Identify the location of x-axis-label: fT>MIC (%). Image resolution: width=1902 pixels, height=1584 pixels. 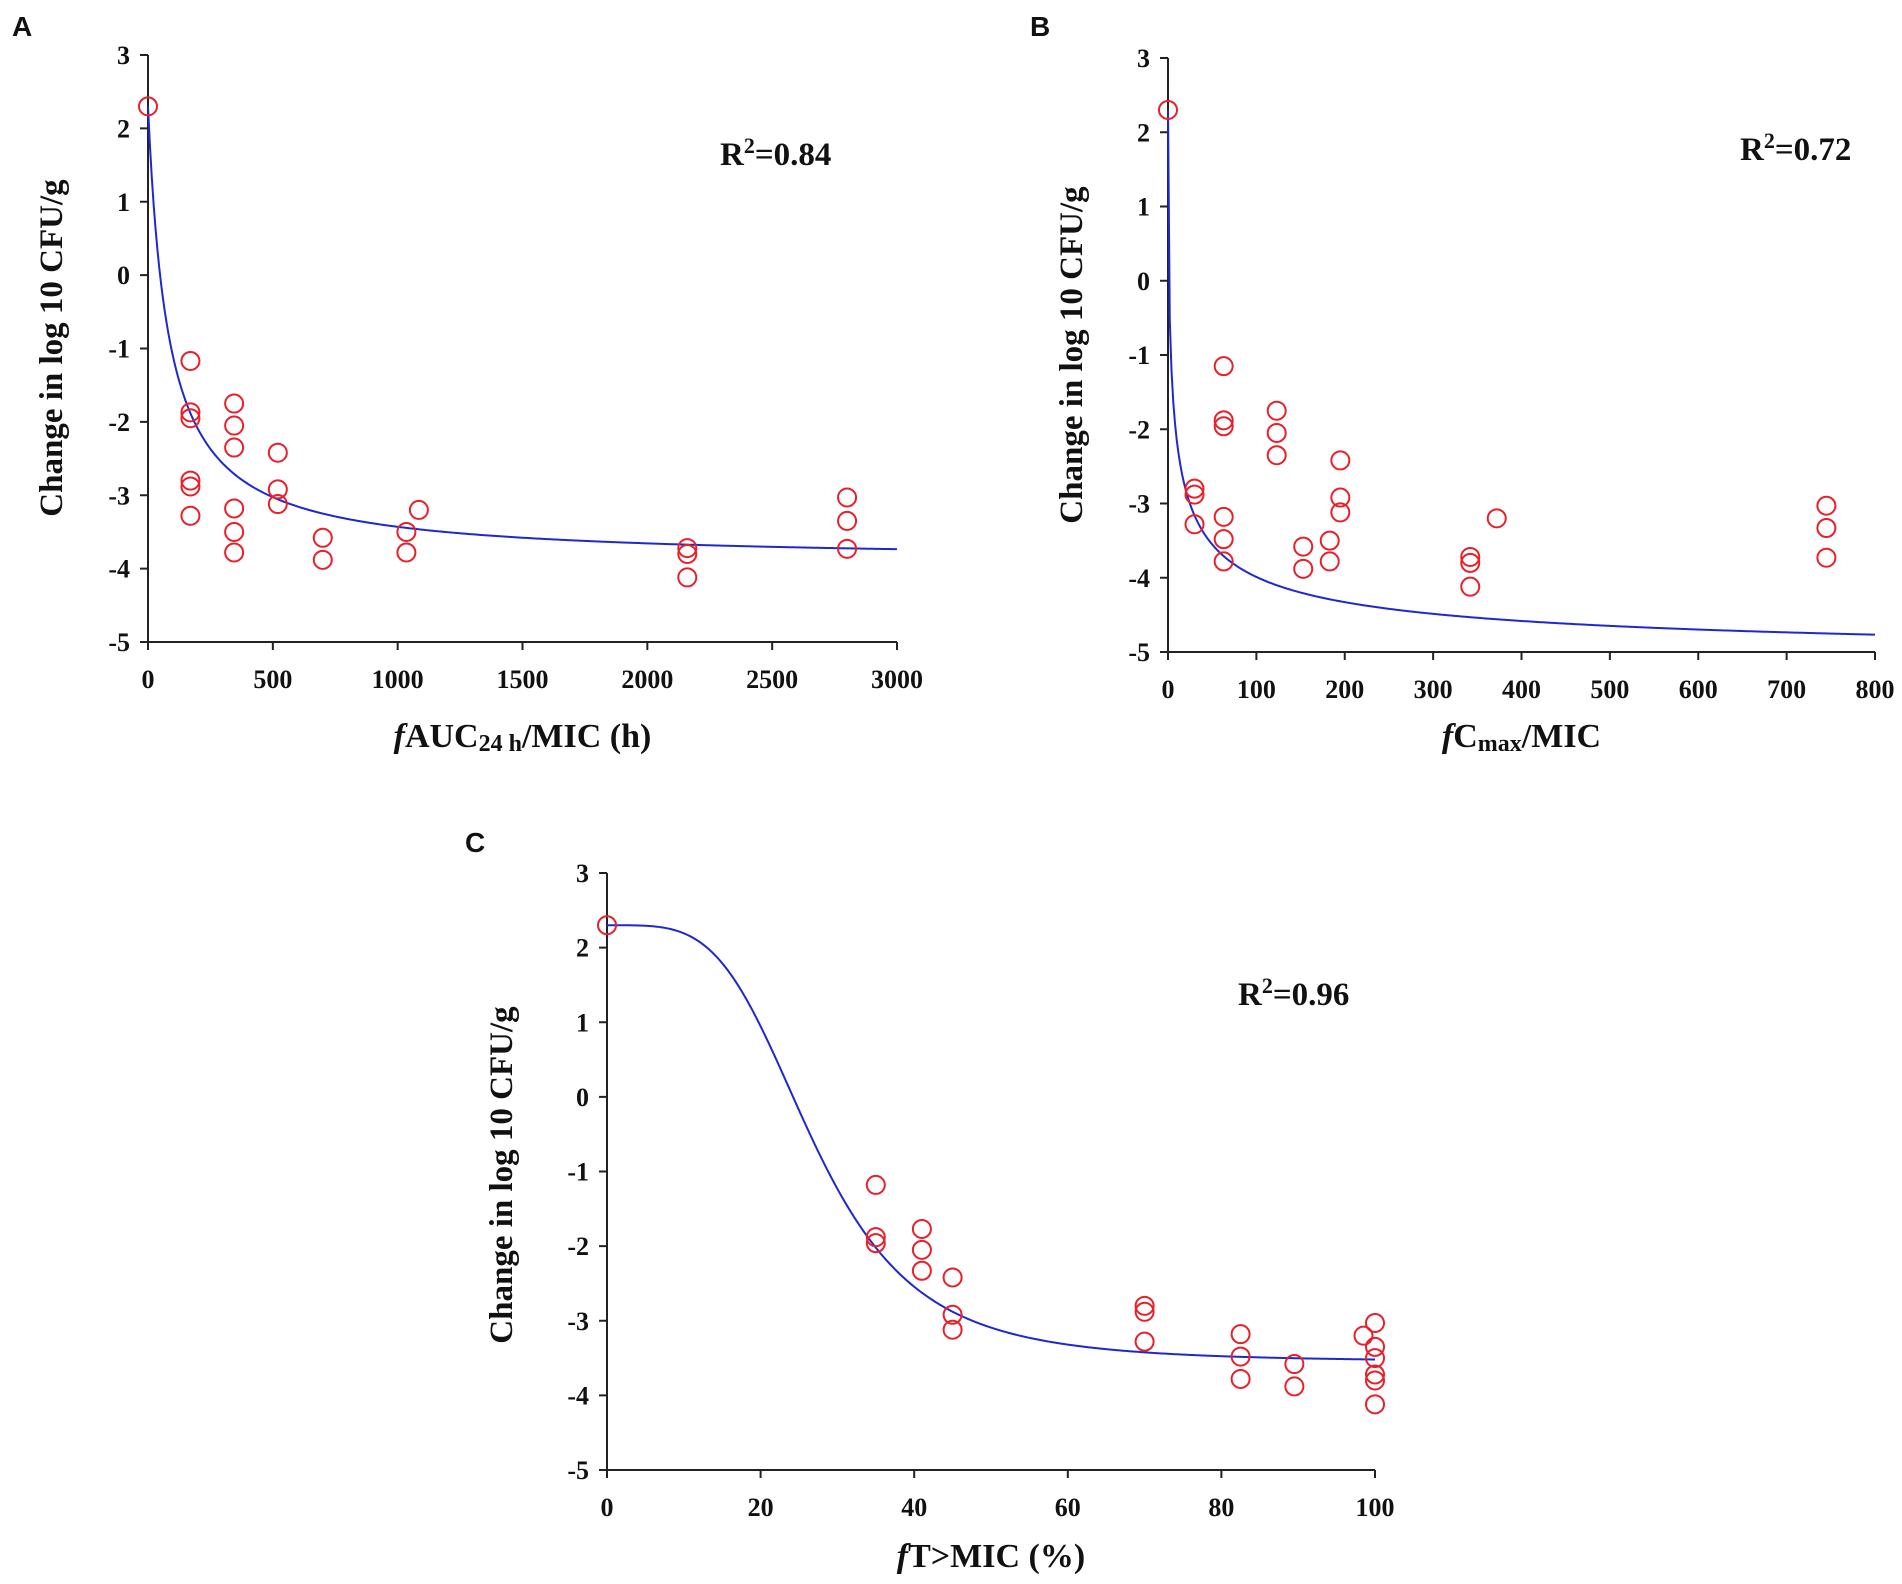
(991, 1556).